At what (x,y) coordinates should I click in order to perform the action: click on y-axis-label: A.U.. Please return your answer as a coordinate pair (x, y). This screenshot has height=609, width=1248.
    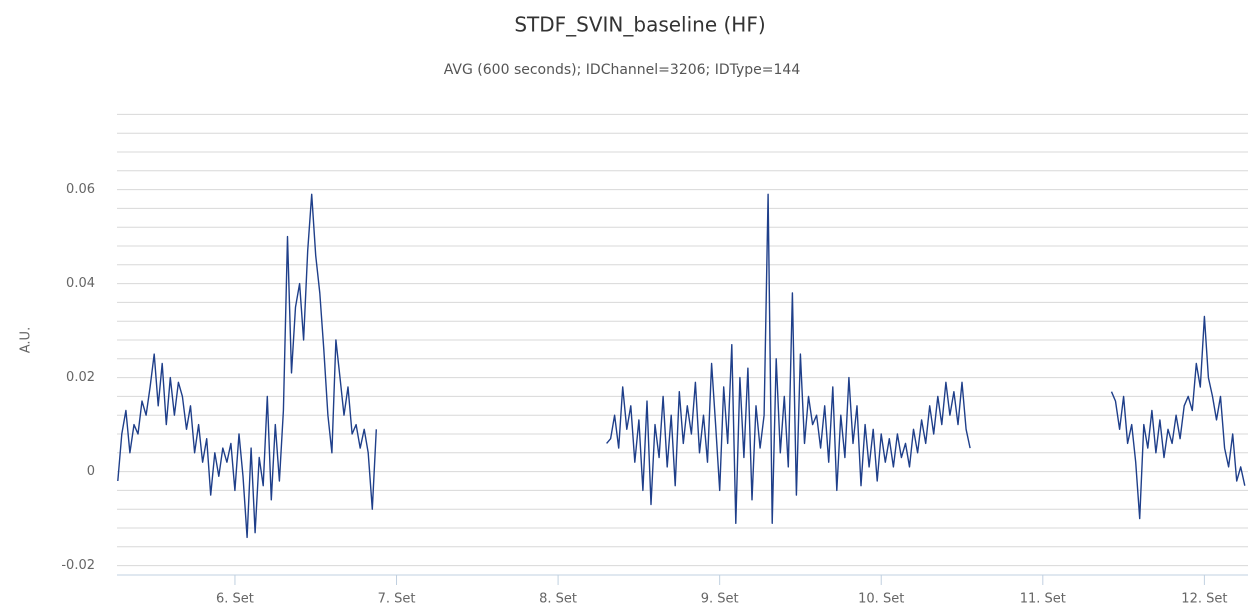
    Looking at the image, I should click on (26, 340).